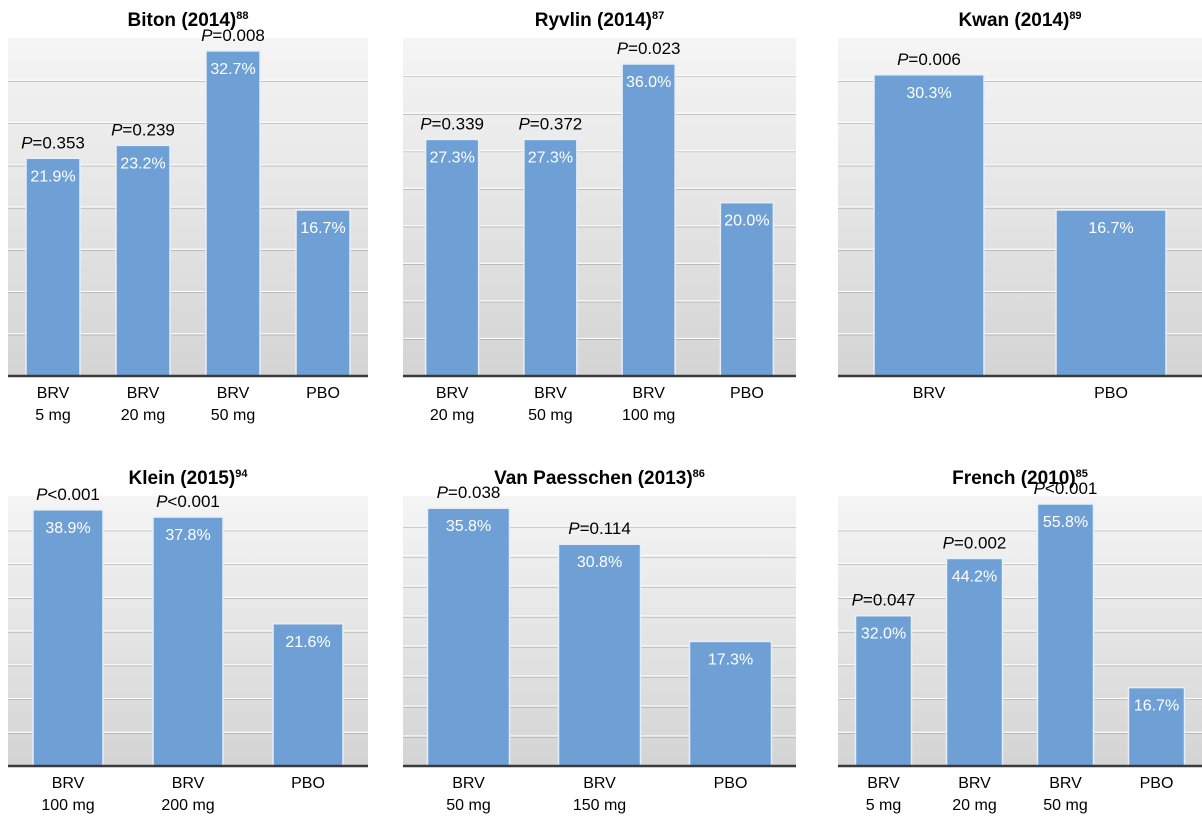  Describe the element at coordinates (469, 492) in the screenshot. I see `p-value-label: P=0.038` at that location.